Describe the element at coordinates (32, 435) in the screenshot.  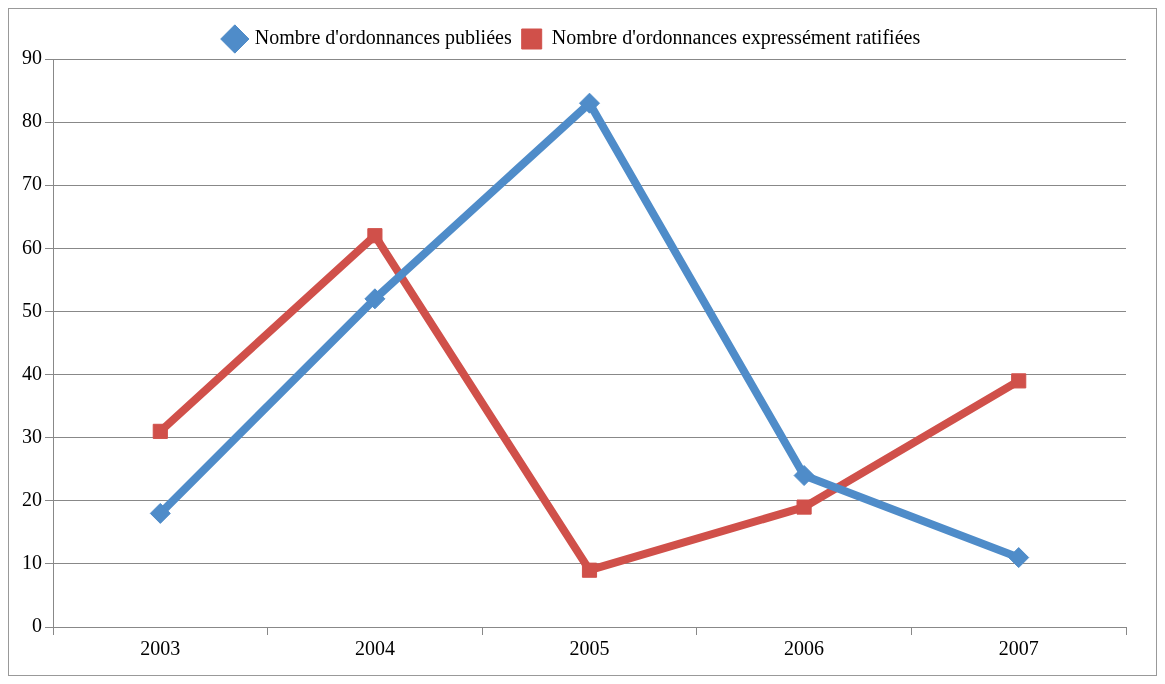
I see `y-tick-label: 30` at that location.